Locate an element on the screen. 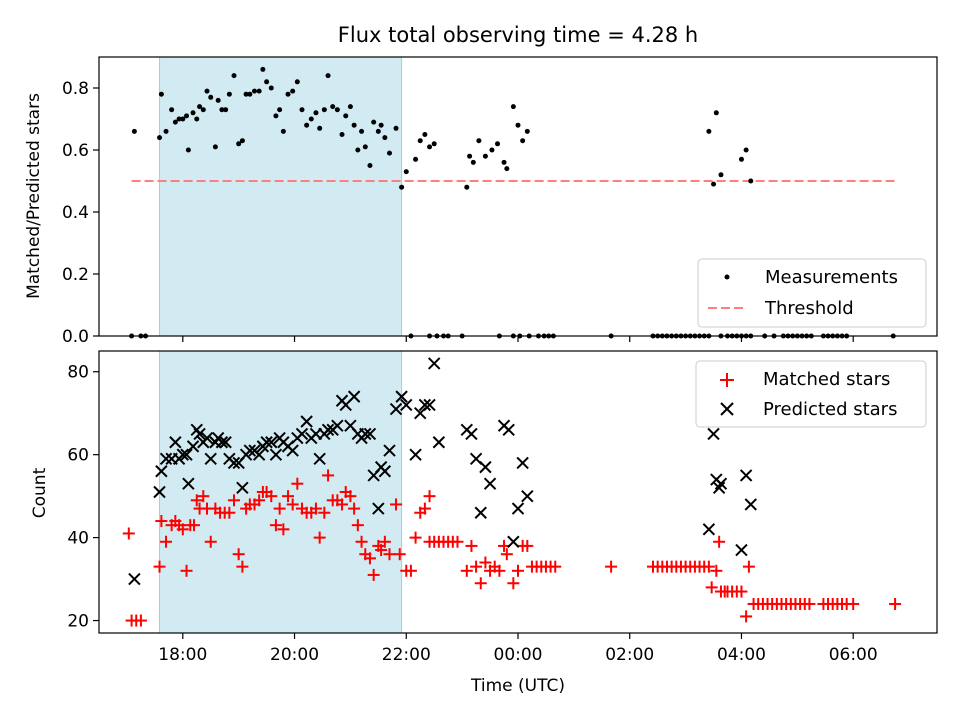 This screenshot has width=960, height=720. x-axis-label: Time (UTC) is located at coordinates (517, 686).